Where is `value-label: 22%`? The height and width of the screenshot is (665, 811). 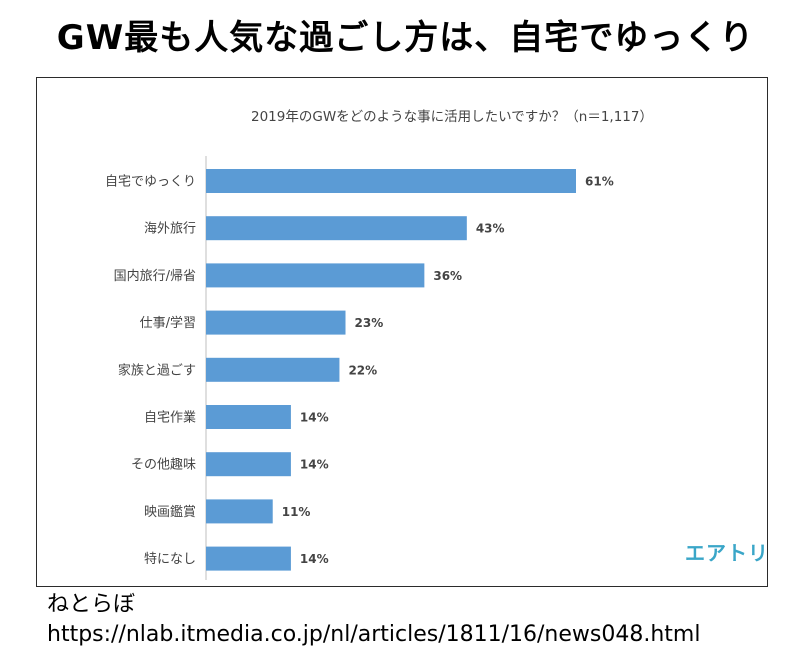
value-label: 22% is located at coordinates (362, 370).